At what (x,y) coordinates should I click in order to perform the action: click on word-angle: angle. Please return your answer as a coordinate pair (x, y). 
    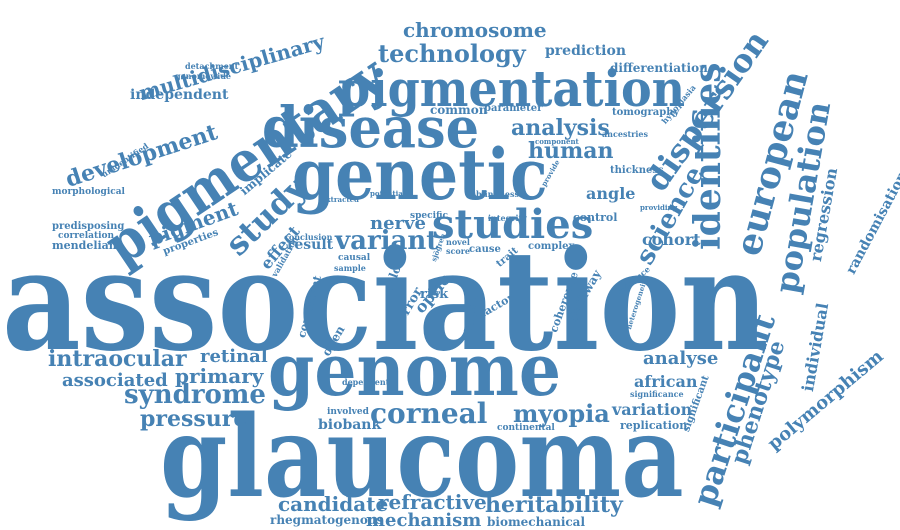
    Looking at the image, I should click on (611, 193).